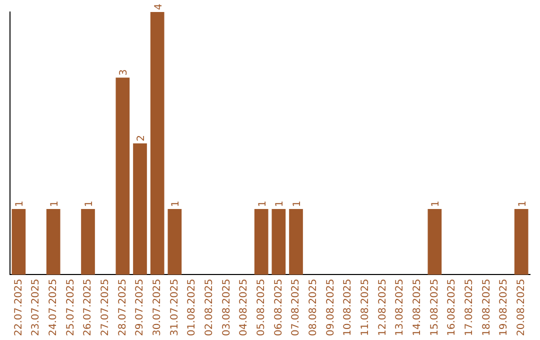  I want to click on x-tick-label: 22.07.2025, so click(18, 307).